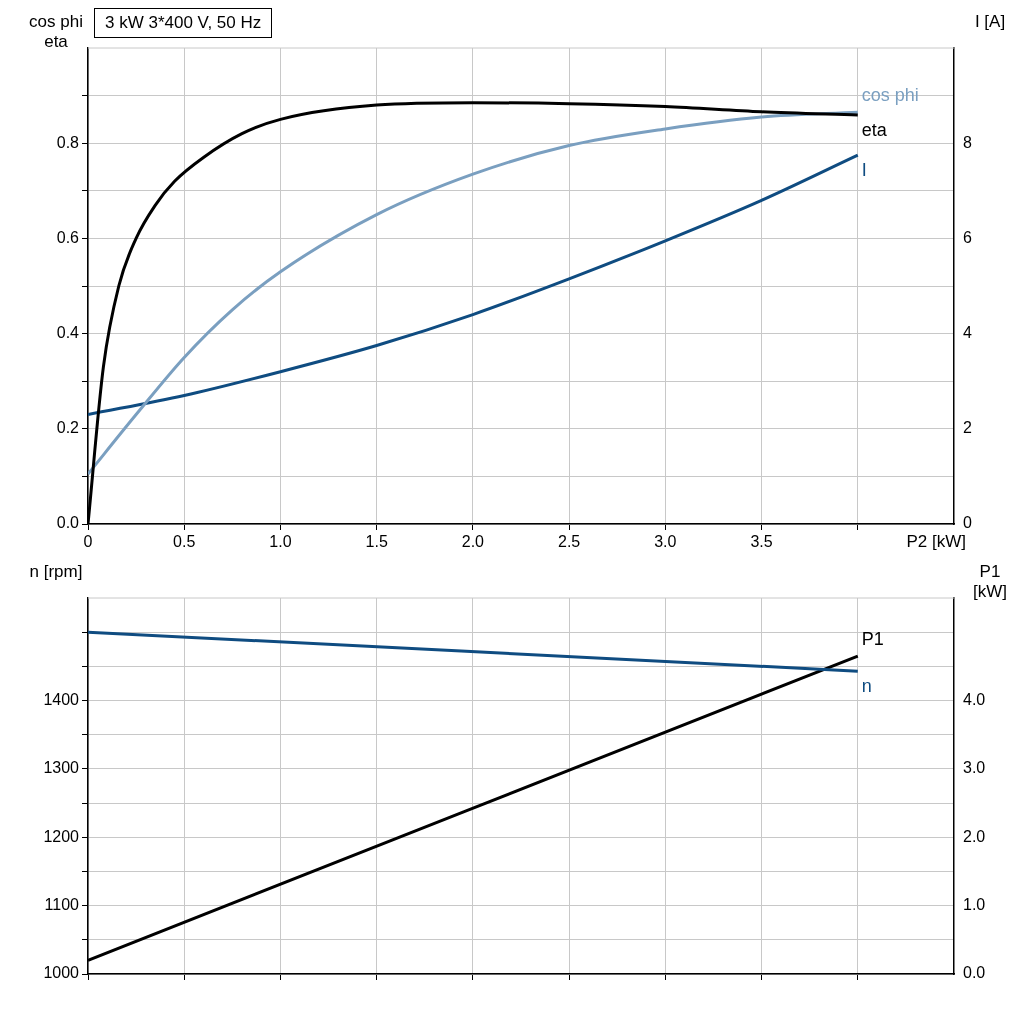 This screenshot has height=1024, width=1024. What do you see at coordinates (56, 572) in the screenshot?
I see `y-axis-title: n [rpm]` at bounding box center [56, 572].